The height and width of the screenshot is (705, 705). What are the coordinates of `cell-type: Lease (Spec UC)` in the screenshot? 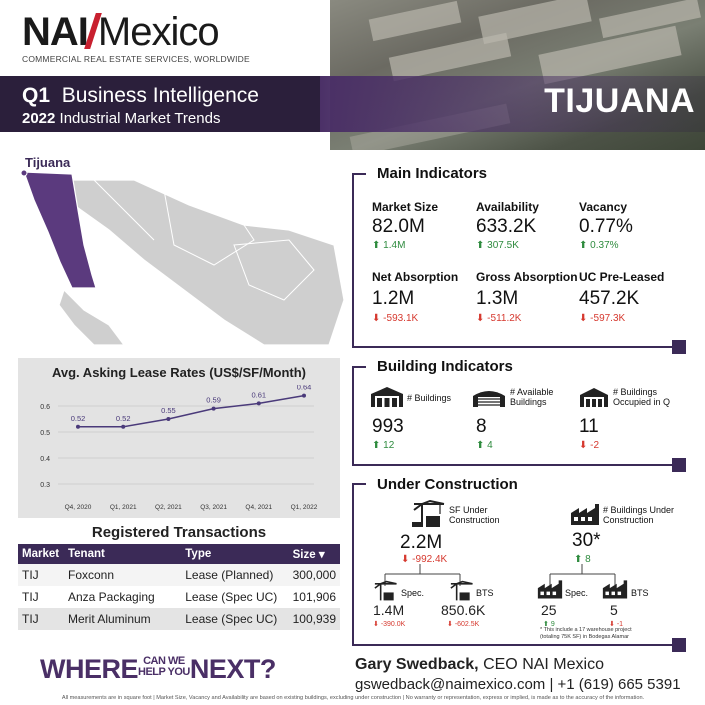 It's located at (235, 619).